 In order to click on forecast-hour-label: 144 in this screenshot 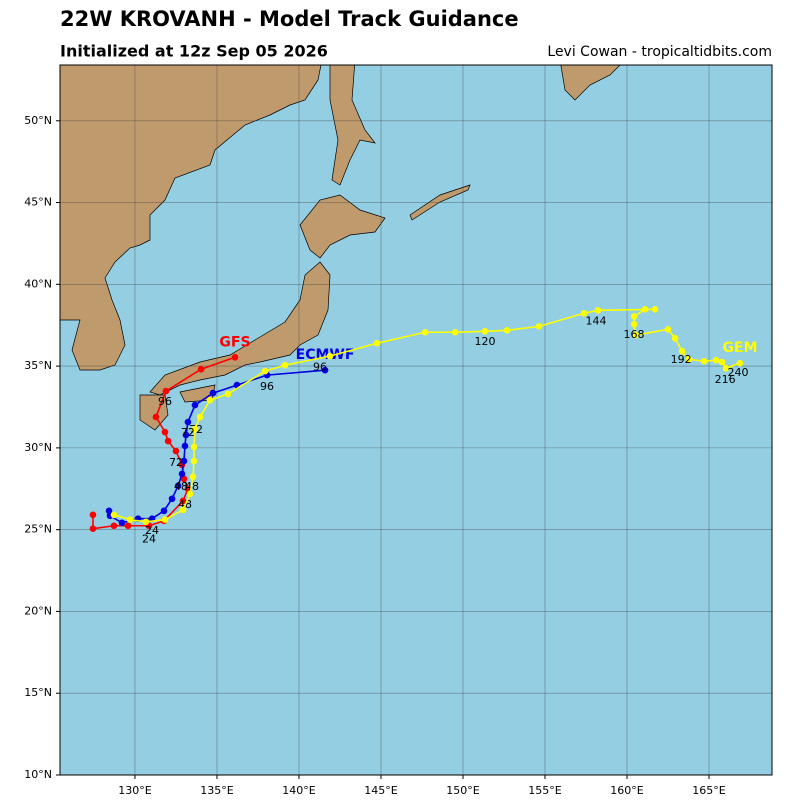, I will do `click(596, 320)`.